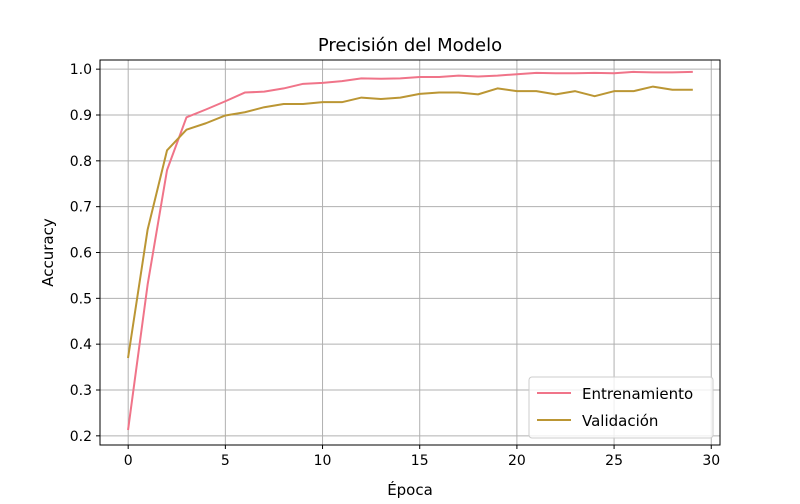 This screenshot has height=504, width=800. Describe the element at coordinates (81, 208) in the screenshot. I see `y-tick-label: 0.7` at that location.